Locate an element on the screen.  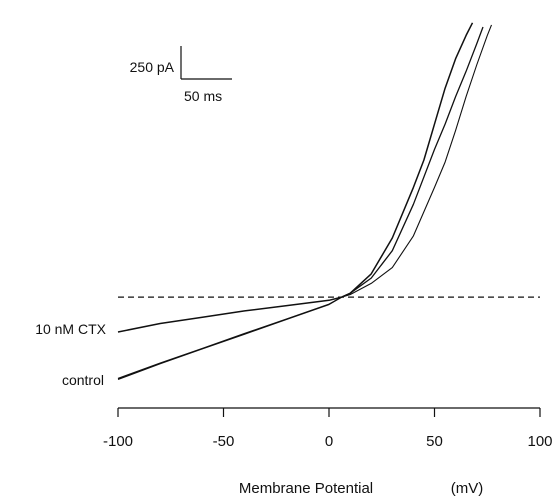
series-label-ctx: 10 nM CTX is located at coordinates (70, 329).